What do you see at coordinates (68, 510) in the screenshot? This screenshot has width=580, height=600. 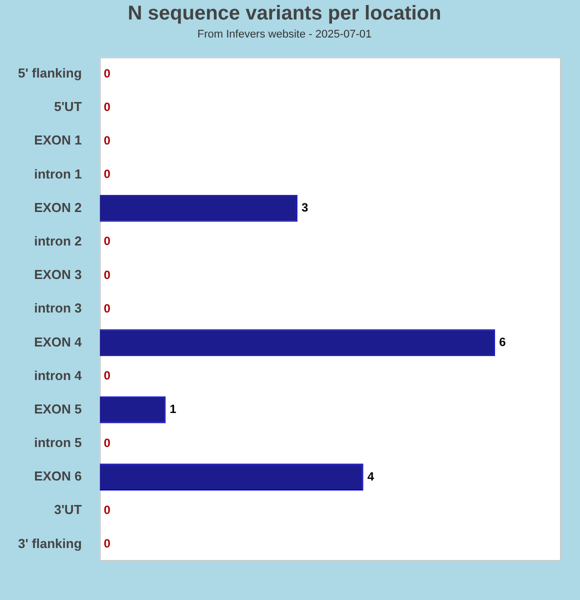 I see `y-tick-label: 3'UT` at bounding box center [68, 510].